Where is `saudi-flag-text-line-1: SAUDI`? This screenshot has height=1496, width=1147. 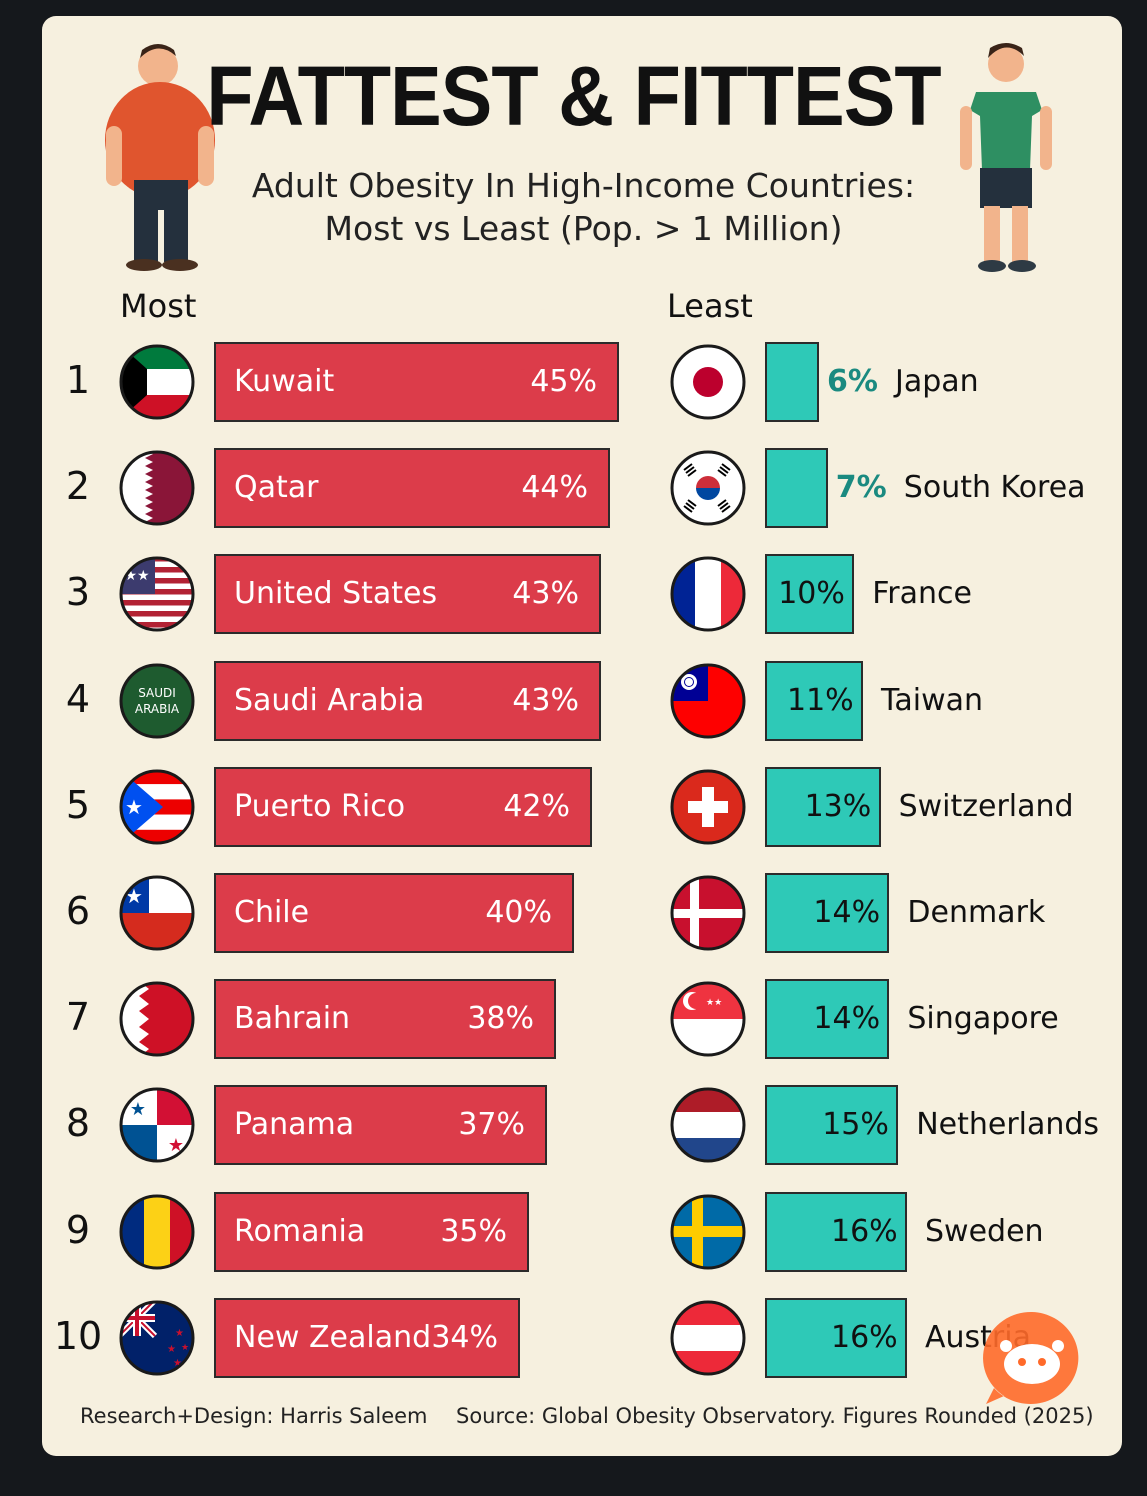
saudi-flag-text-line-1: SAUDI is located at coordinates (157, 692).